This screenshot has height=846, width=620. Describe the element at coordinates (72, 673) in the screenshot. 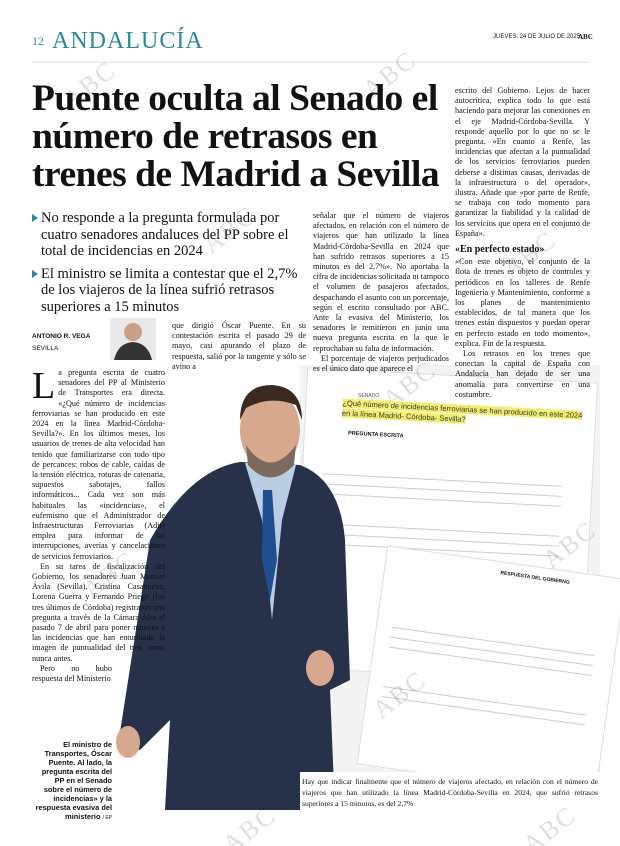

I see `paragraph: Pero no hubo respuesta del Ministerio` at that location.